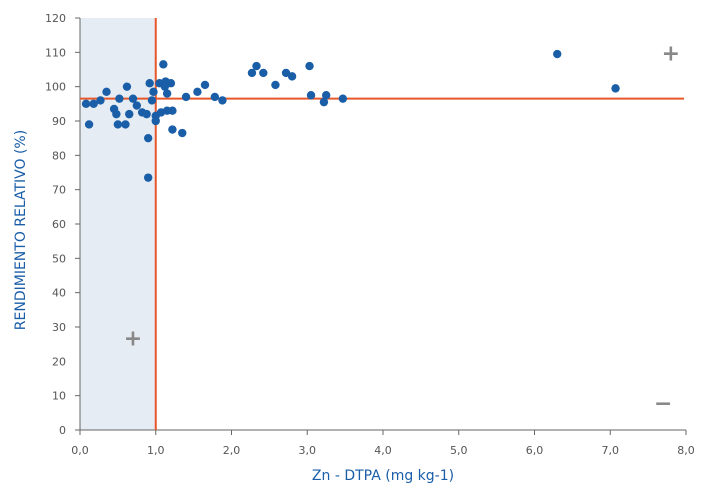 This screenshot has height=486, width=708. What do you see at coordinates (62, 430) in the screenshot?
I see `y-tick-label: 0` at bounding box center [62, 430].